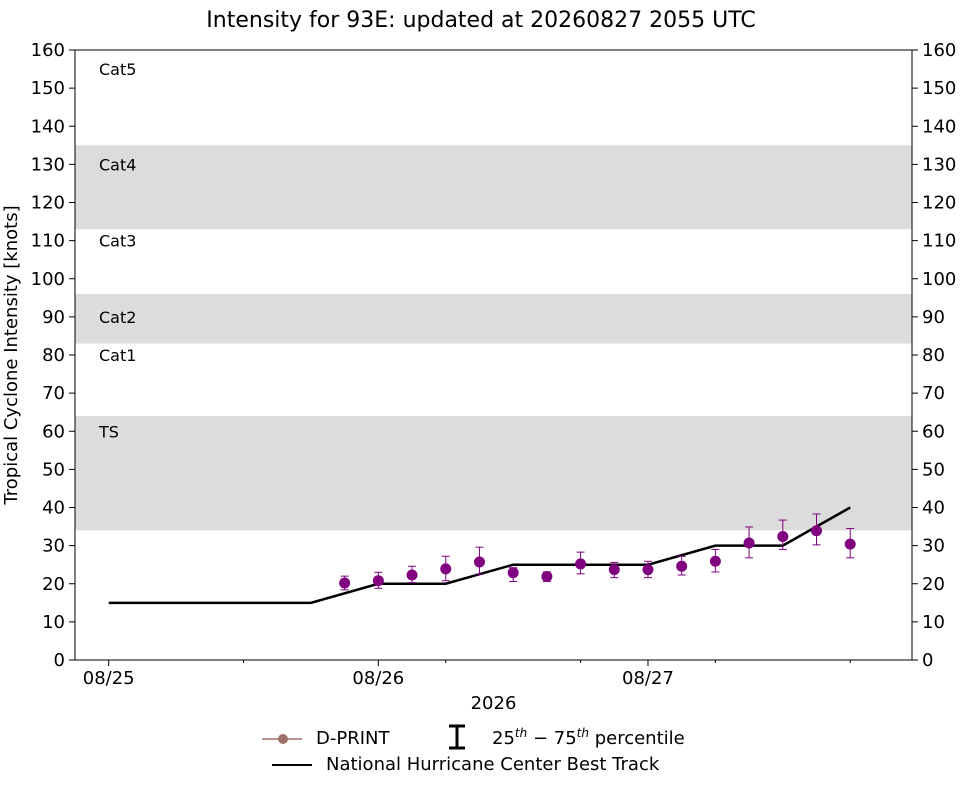 The image size is (962, 785). What do you see at coordinates (11, 355) in the screenshot?
I see `y-axis-label: Tropical Cyclone Intensity [knots]` at bounding box center [11, 355].